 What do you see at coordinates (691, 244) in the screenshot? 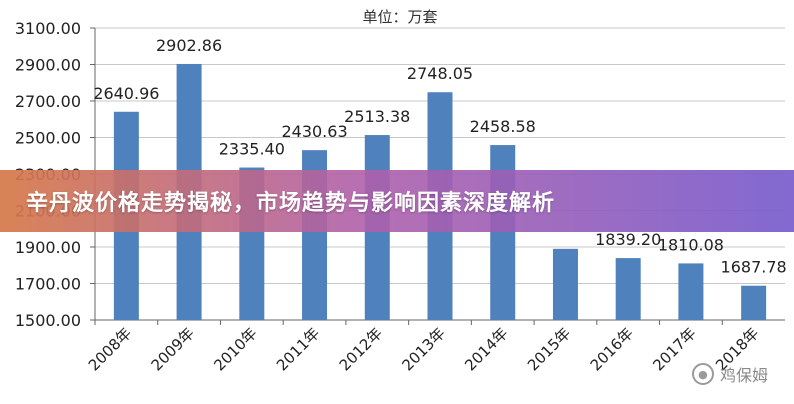
I see `data-label: 1810.08` at bounding box center [691, 244].